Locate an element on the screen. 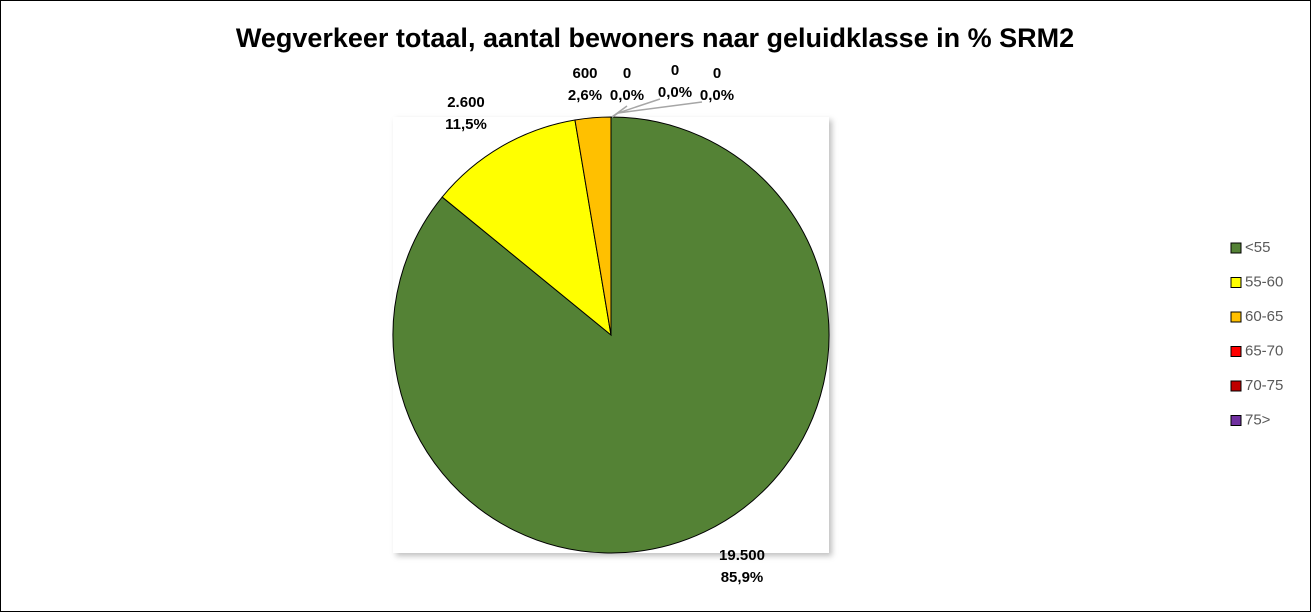 This screenshot has height=612, width=1311. legend-label: 65-70 is located at coordinates (1264, 350).